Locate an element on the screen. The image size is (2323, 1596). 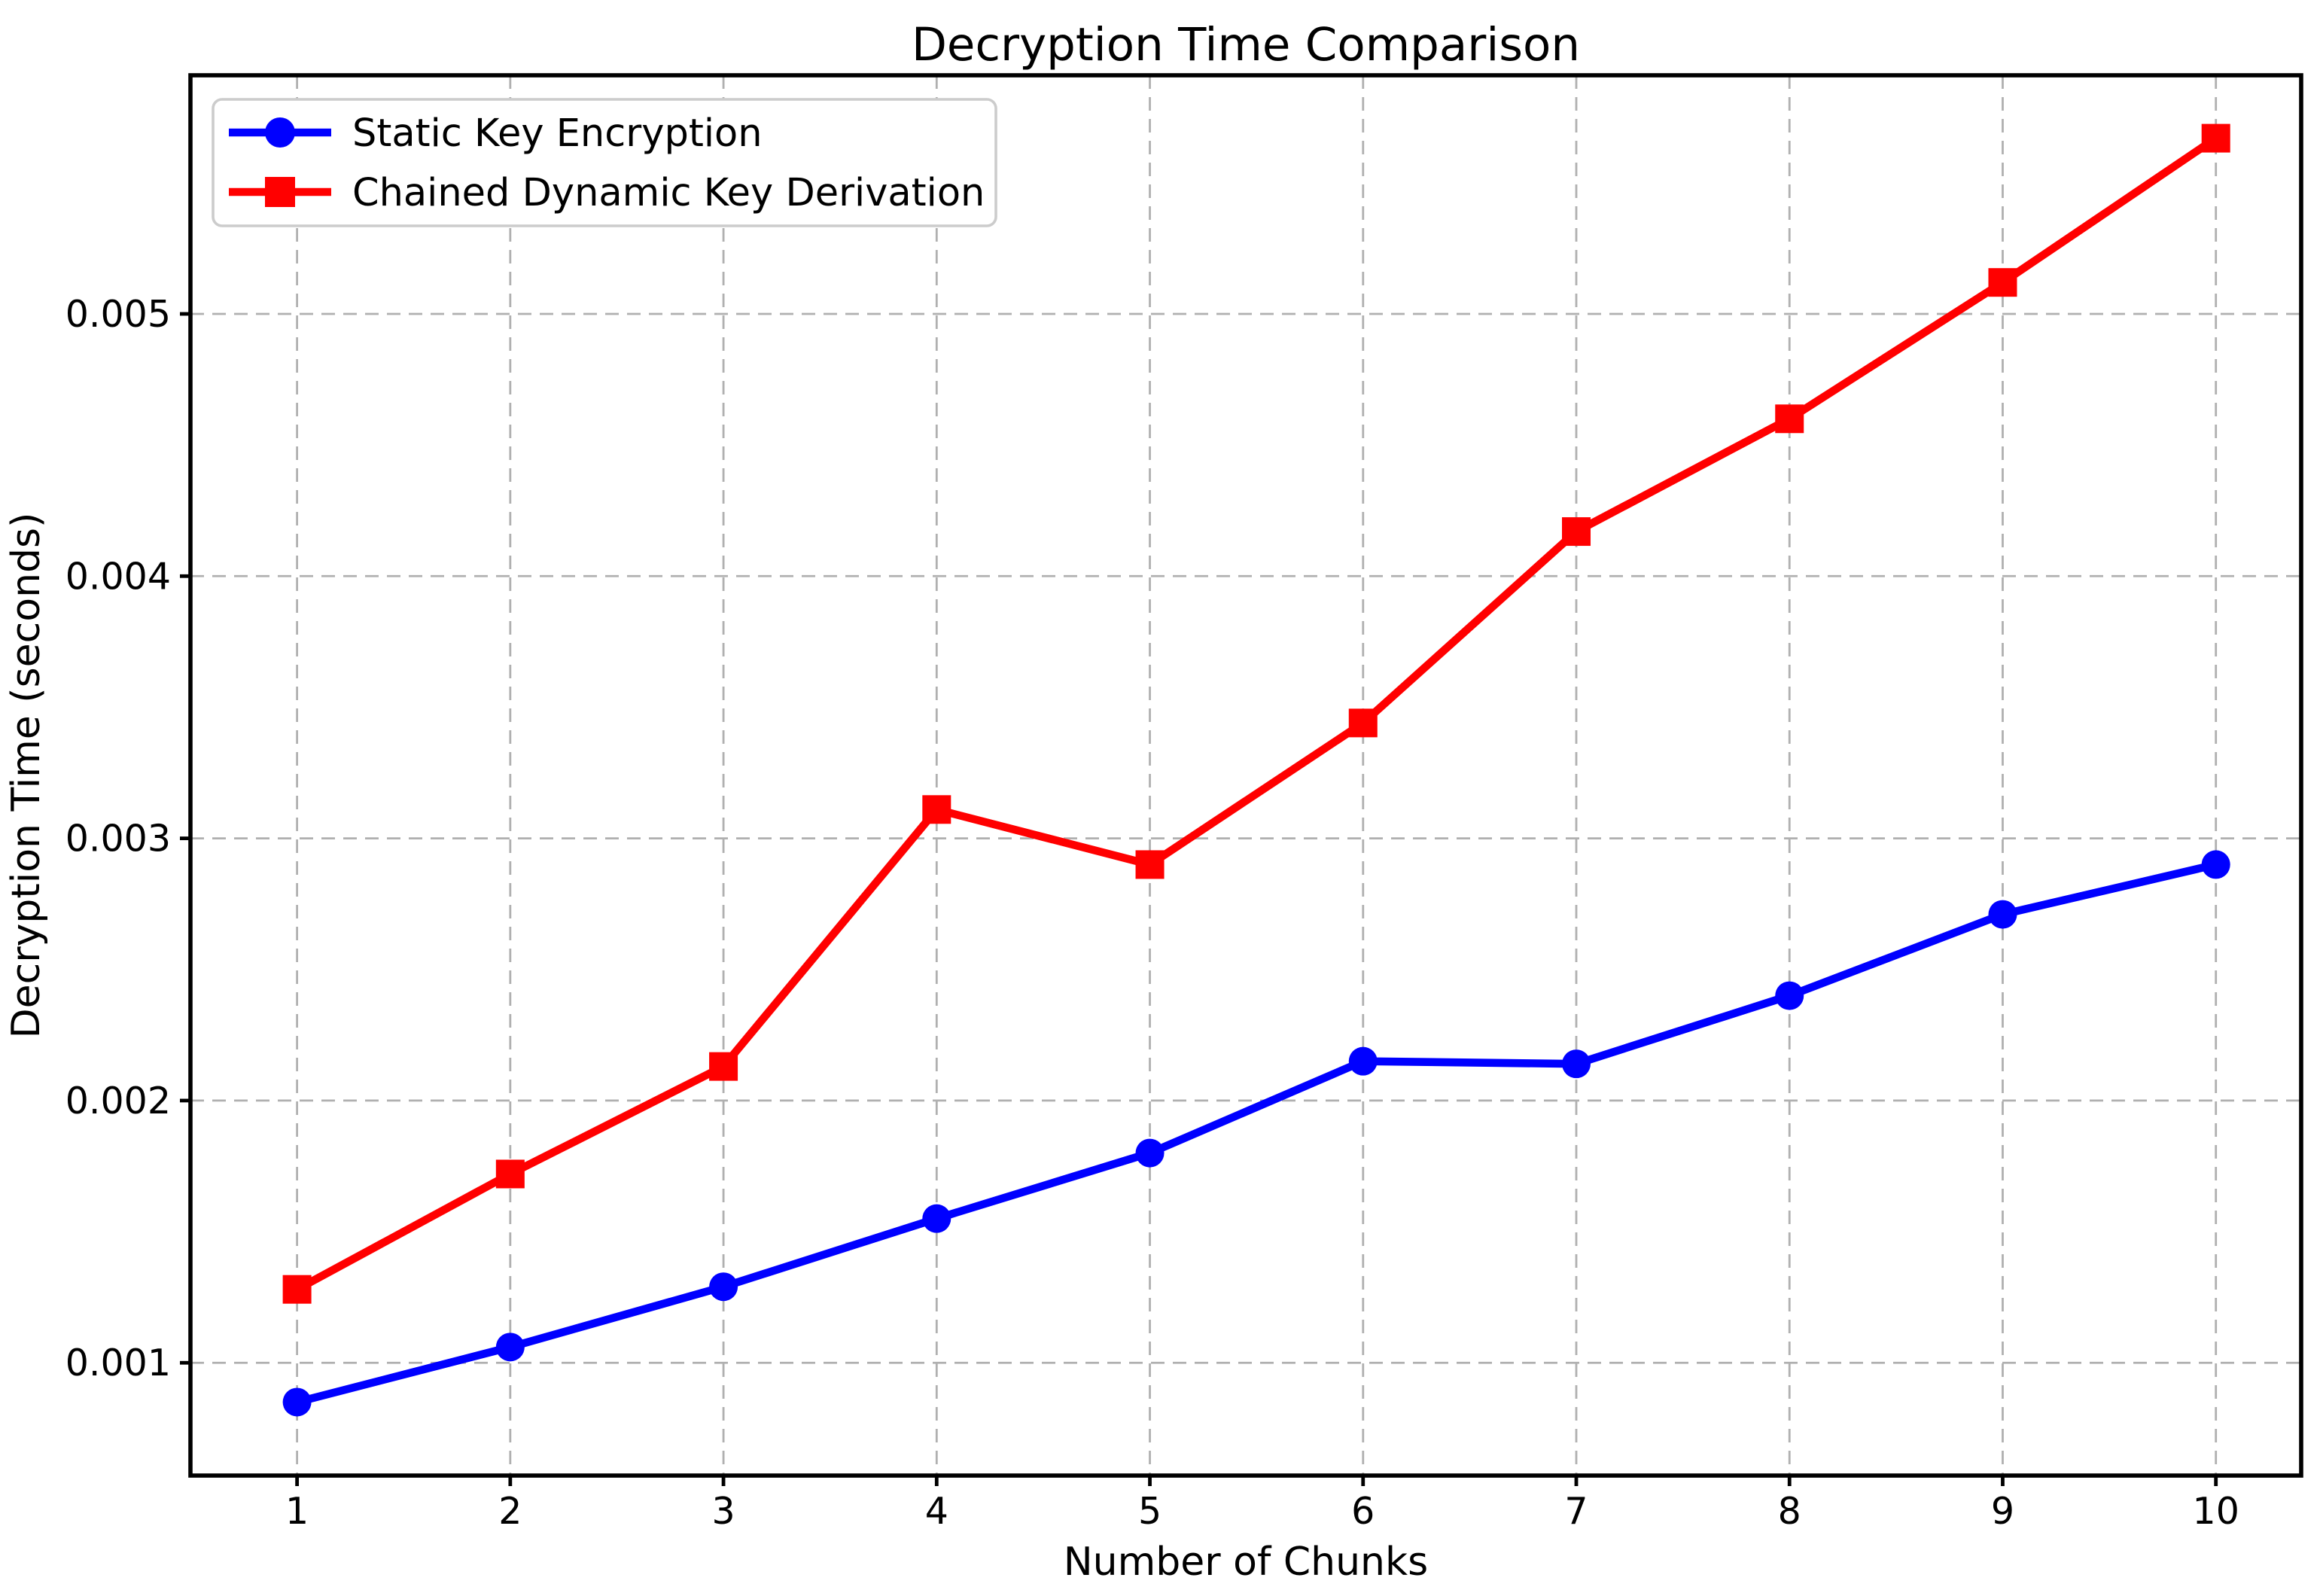
x-tick-label: 1 is located at coordinates (297, 1512).